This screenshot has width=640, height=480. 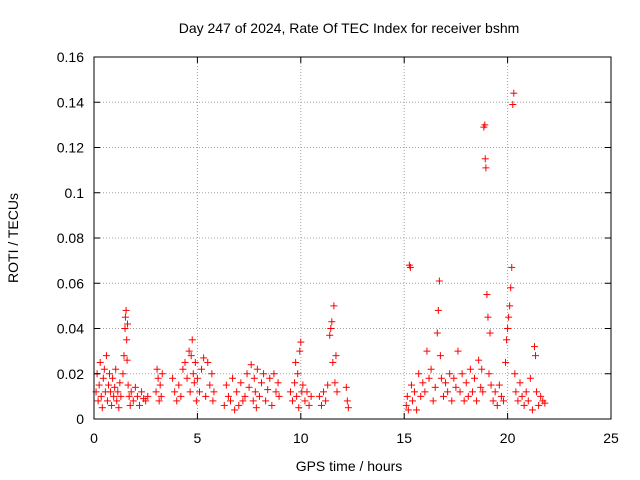 What do you see at coordinates (75, 193) in the screenshot?
I see `y-tick-label: 0.1` at bounding box center [75, 193].